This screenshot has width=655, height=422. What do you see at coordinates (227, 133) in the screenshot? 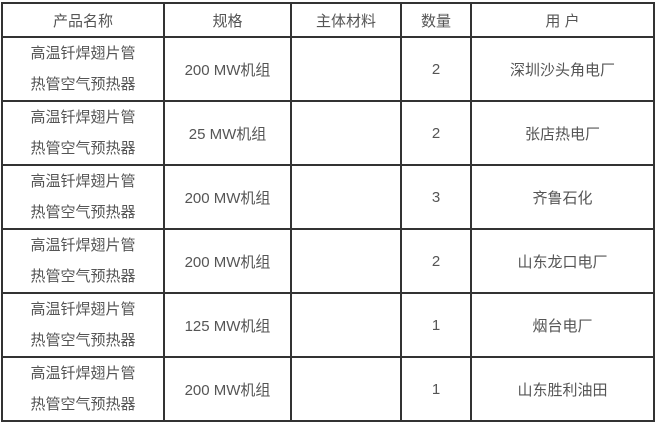
I see `cell-spec: 25 MW机组` at bounding box center [227, 133].